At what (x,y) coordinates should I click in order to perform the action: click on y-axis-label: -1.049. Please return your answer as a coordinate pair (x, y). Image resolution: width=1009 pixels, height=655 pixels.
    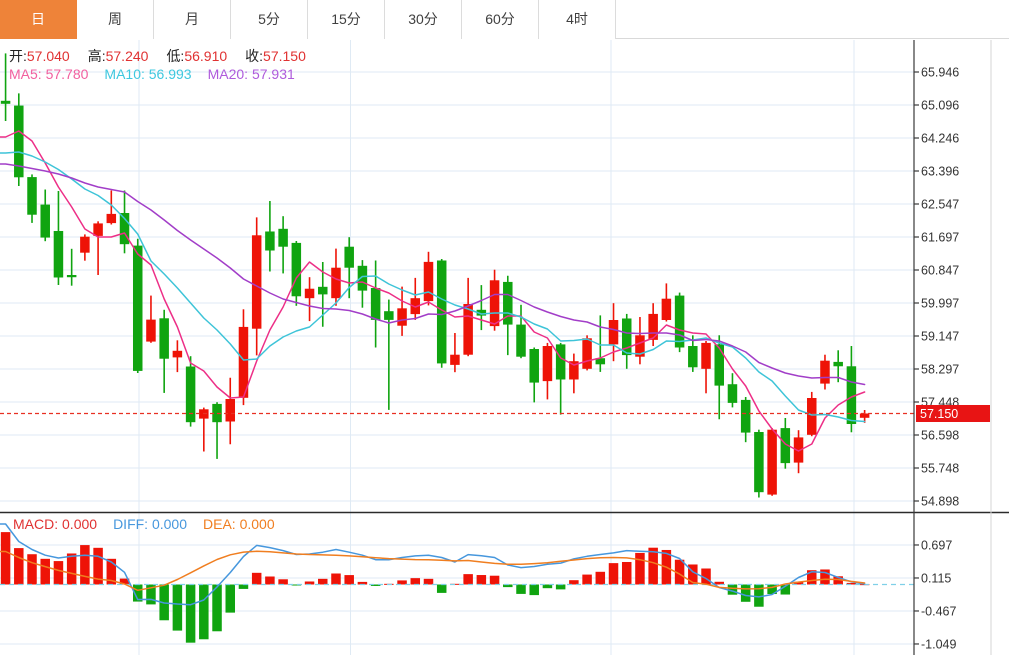
    Looking at the image, I should click on (938, 644).